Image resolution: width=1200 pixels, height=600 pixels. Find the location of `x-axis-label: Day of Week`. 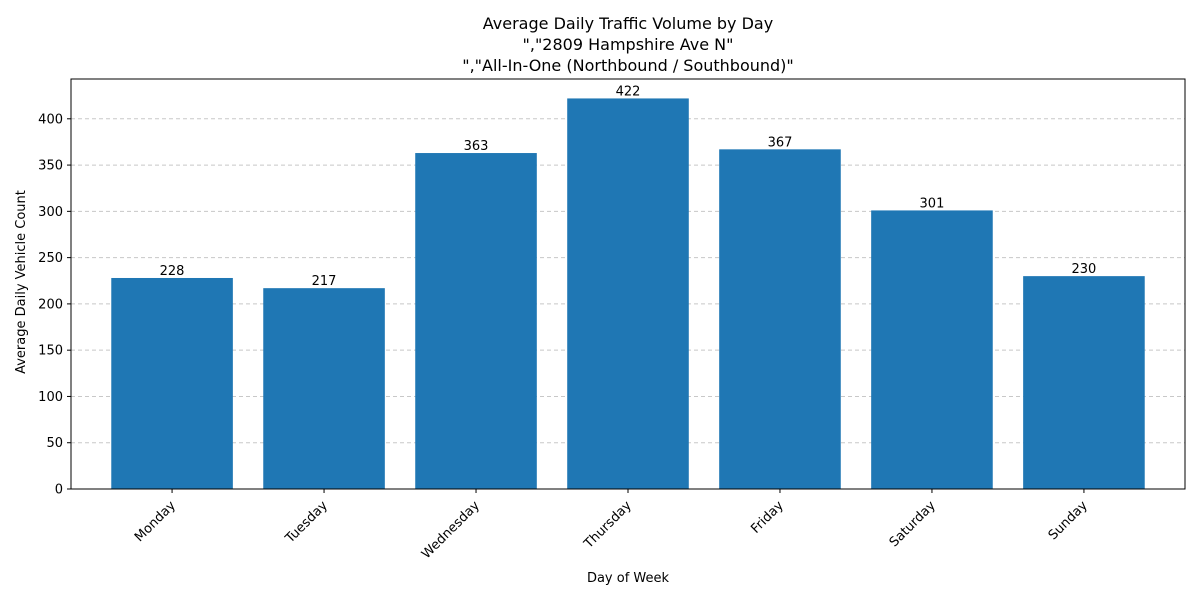

x-axis-label: Day of Week is located at coordinates (628, 578).